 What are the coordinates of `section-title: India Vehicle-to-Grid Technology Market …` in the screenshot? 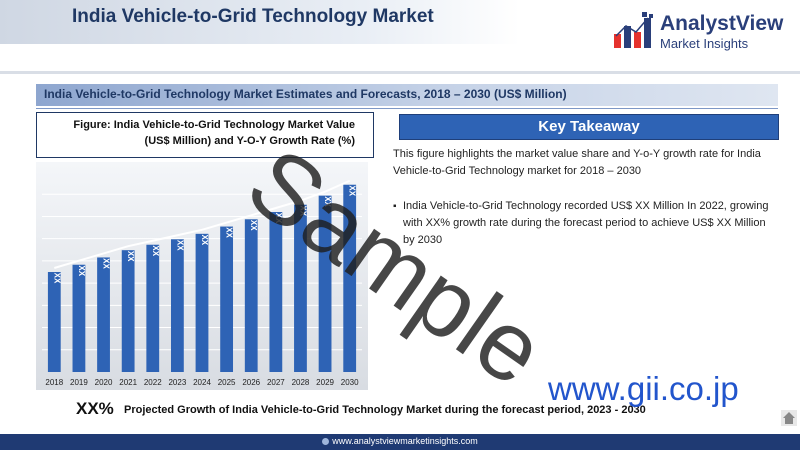 It's located at (305, 94).